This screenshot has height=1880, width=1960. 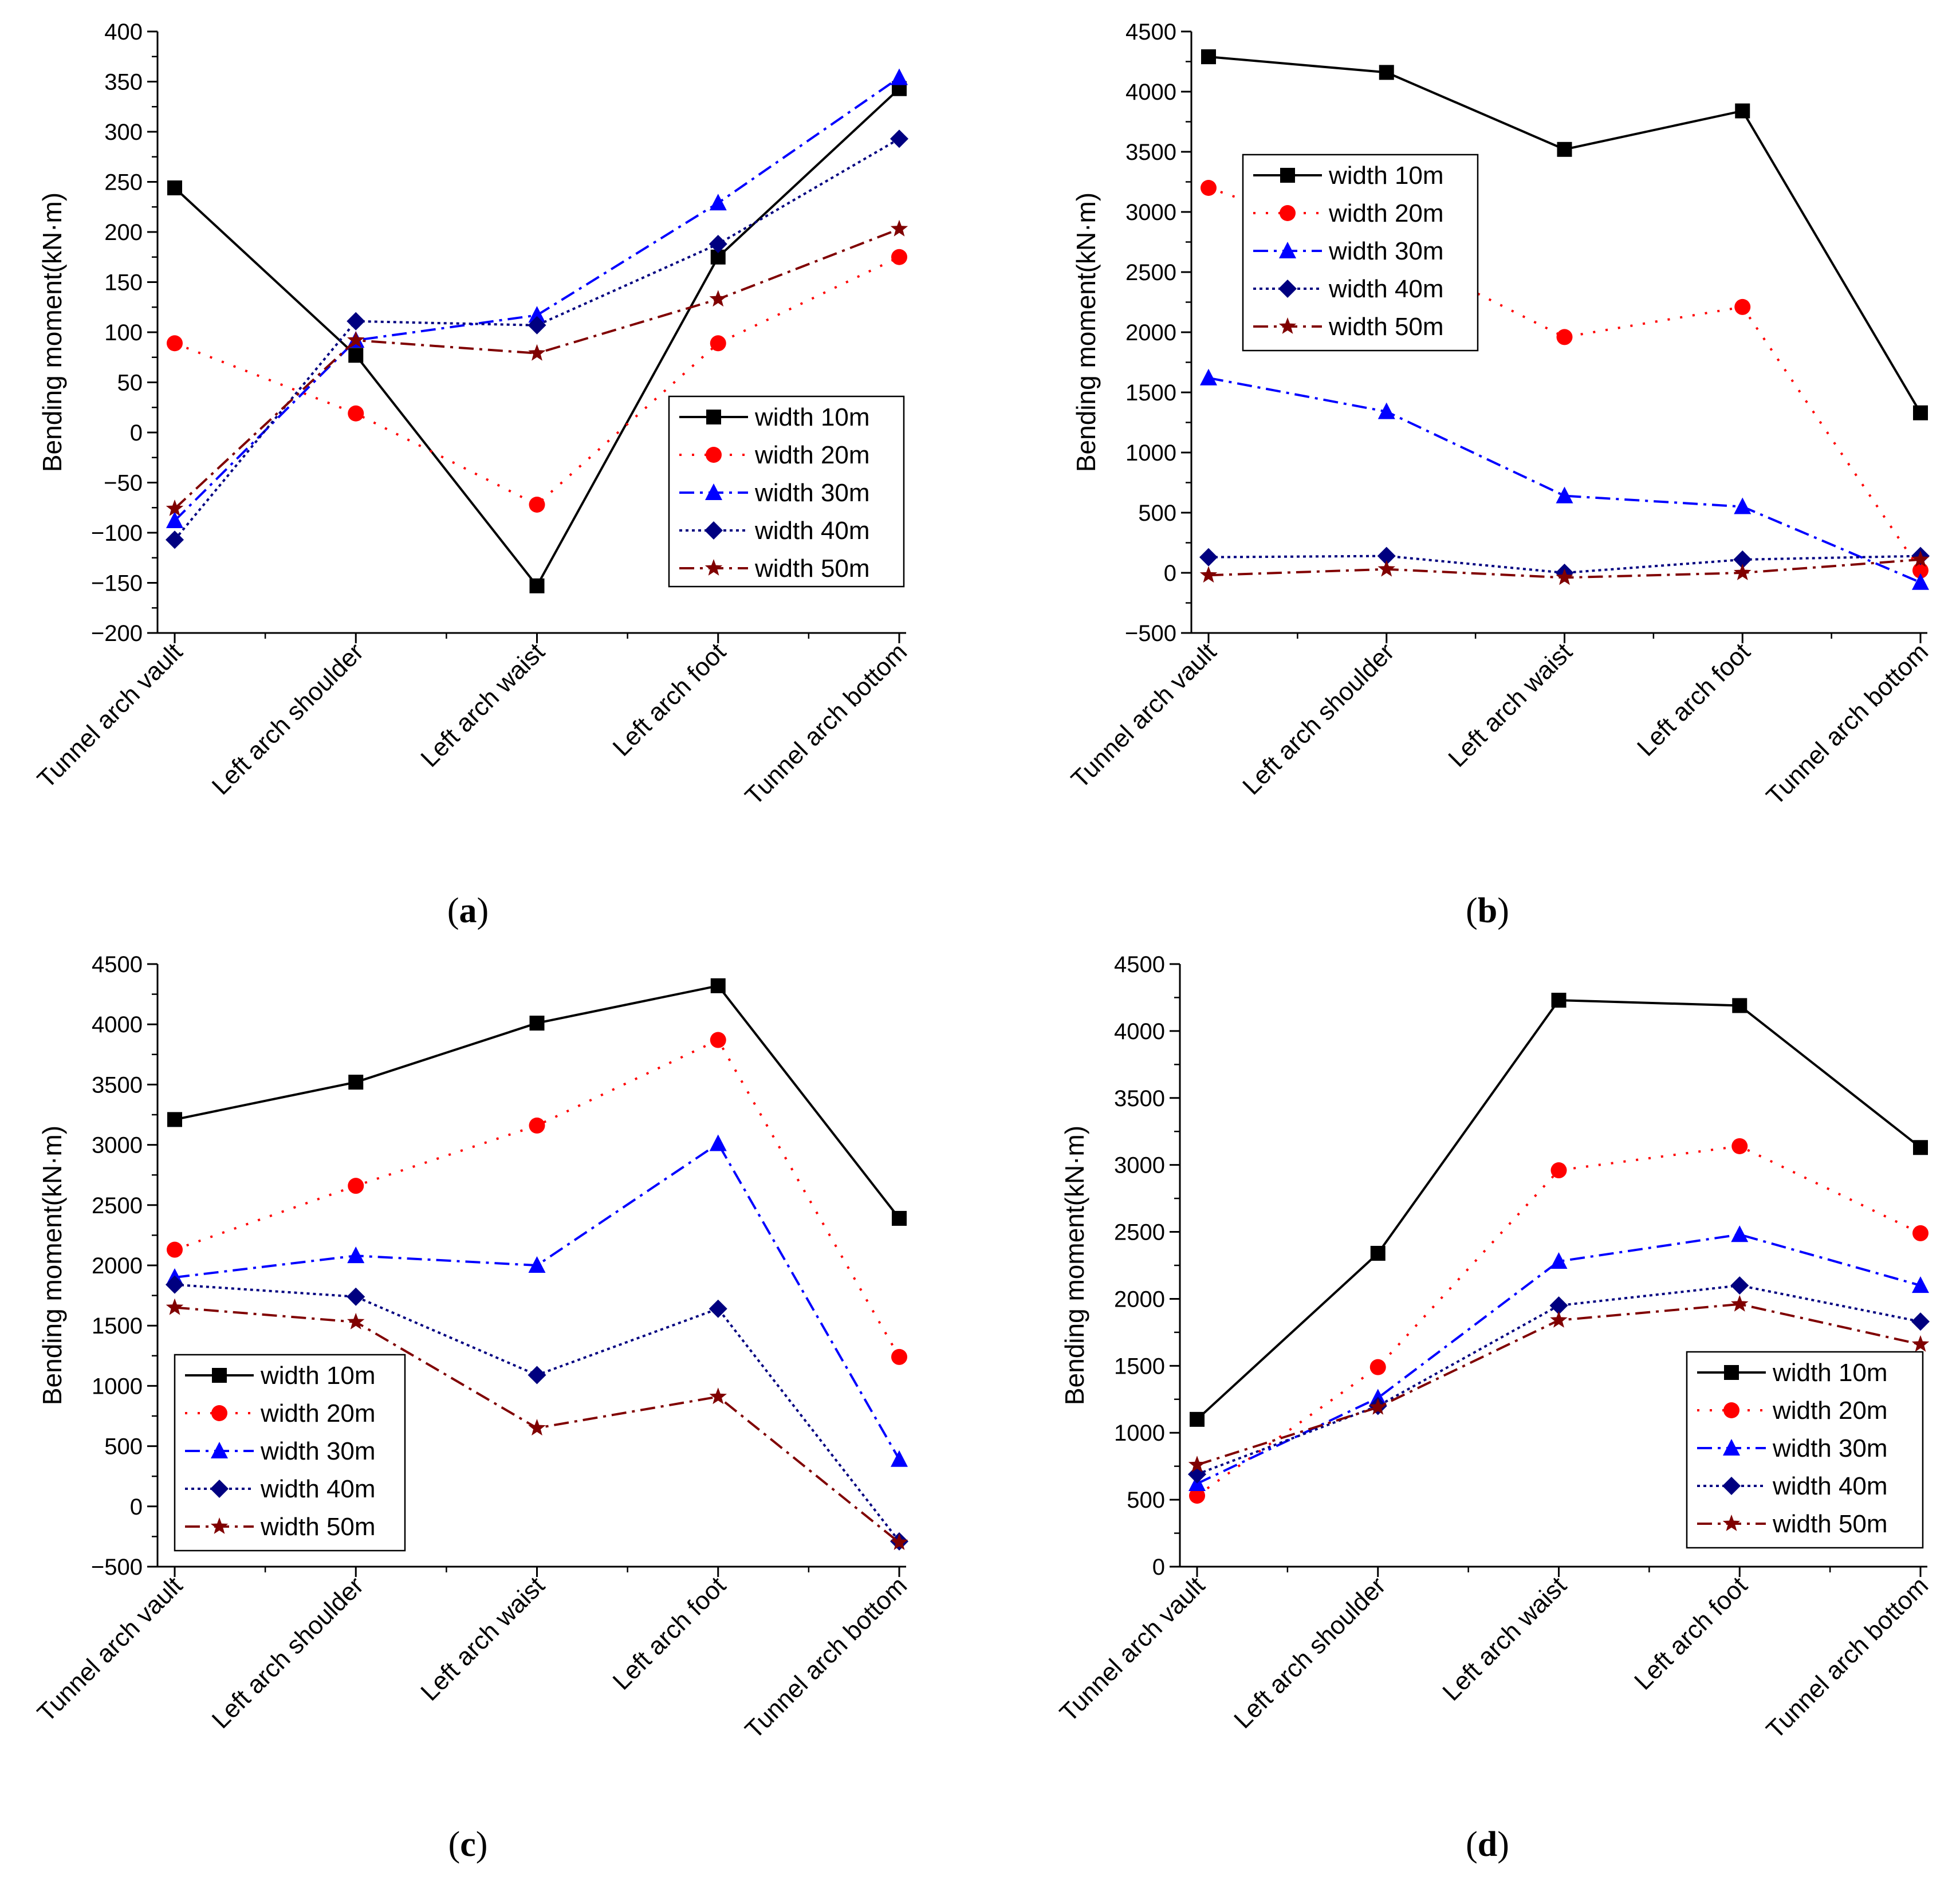 What do you see at coordinates (117, 534) in the screenshot?
I see `y-tick-label: −100` at bounding box center [117, 534].